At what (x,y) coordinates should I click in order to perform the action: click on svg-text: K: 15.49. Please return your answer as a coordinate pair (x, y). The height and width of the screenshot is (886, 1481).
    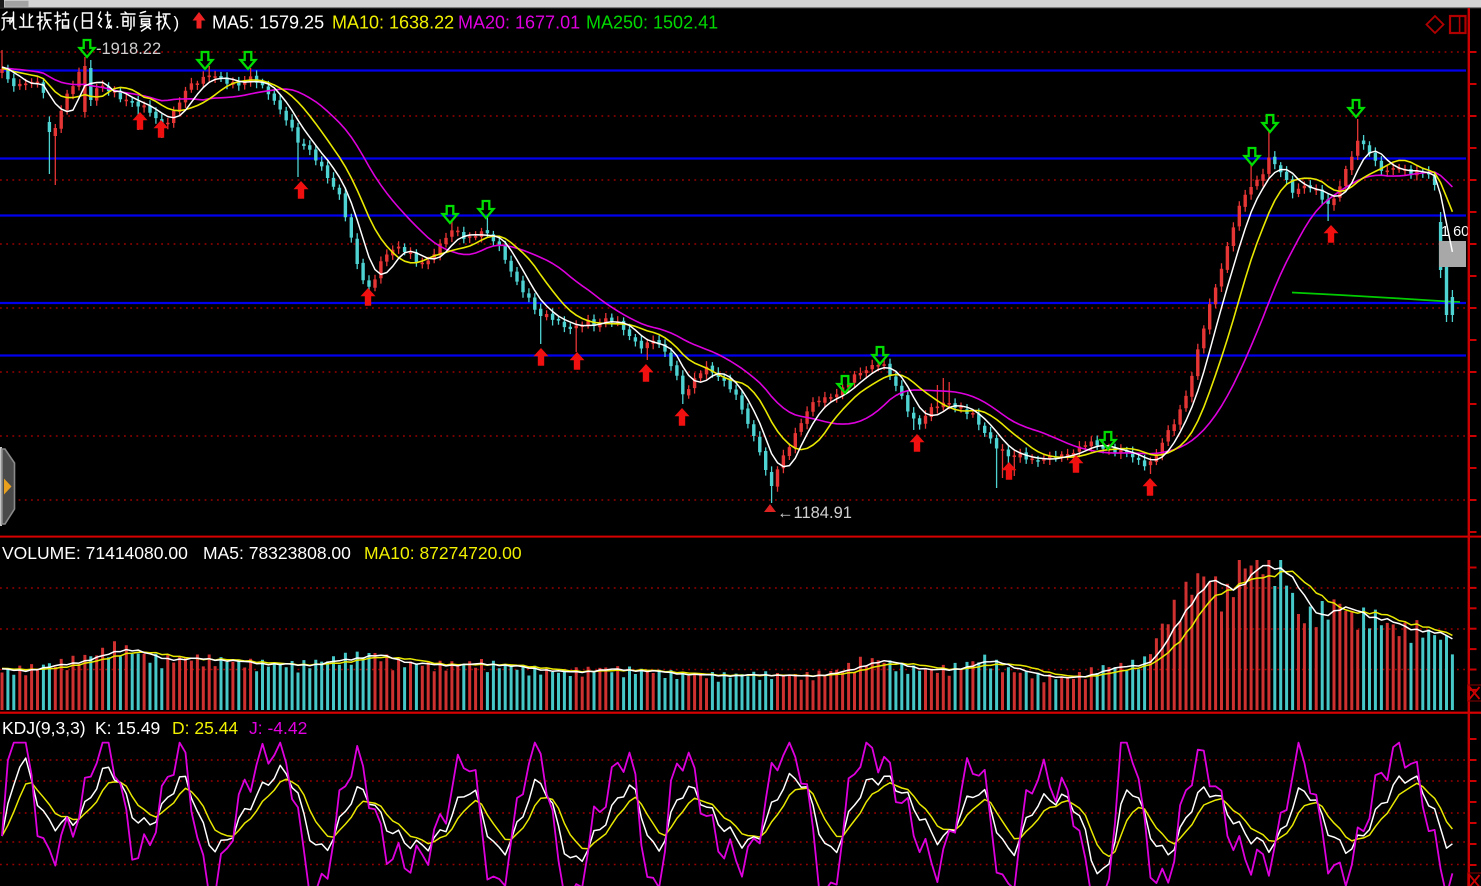
    Looking at the image, I should click on (127, 728).